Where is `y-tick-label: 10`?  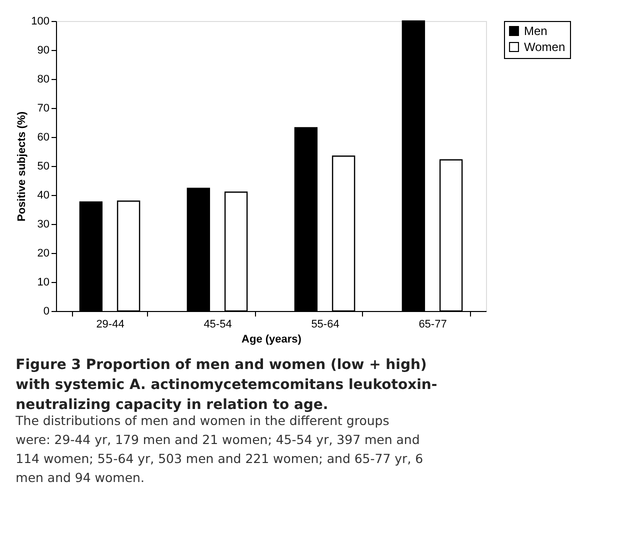
y-tick-label: 10 is located at coordinates (43, 282).